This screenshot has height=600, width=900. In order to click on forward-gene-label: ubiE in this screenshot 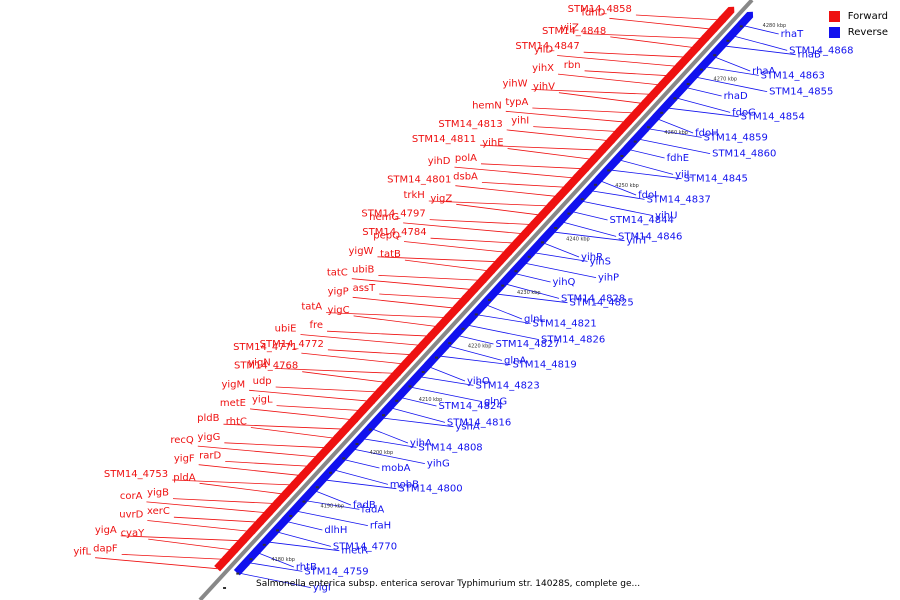, I will do `click(286, 329)`.